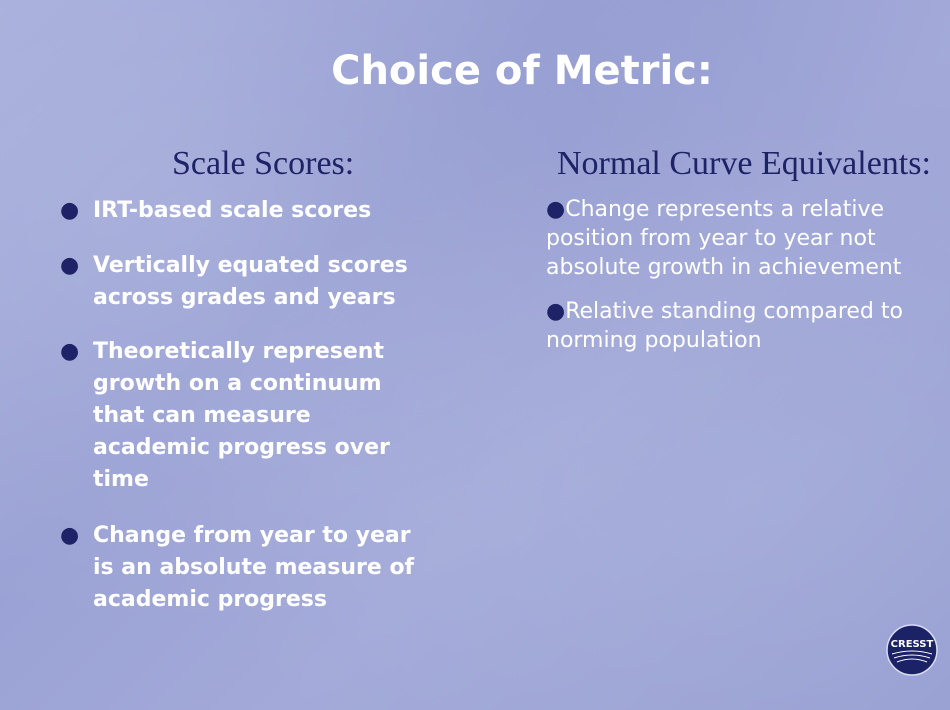  What do you see at coordinates (210, 599) in the screenshot?
I see `list-item-text: academic progress` at bounding box center [210, 599].